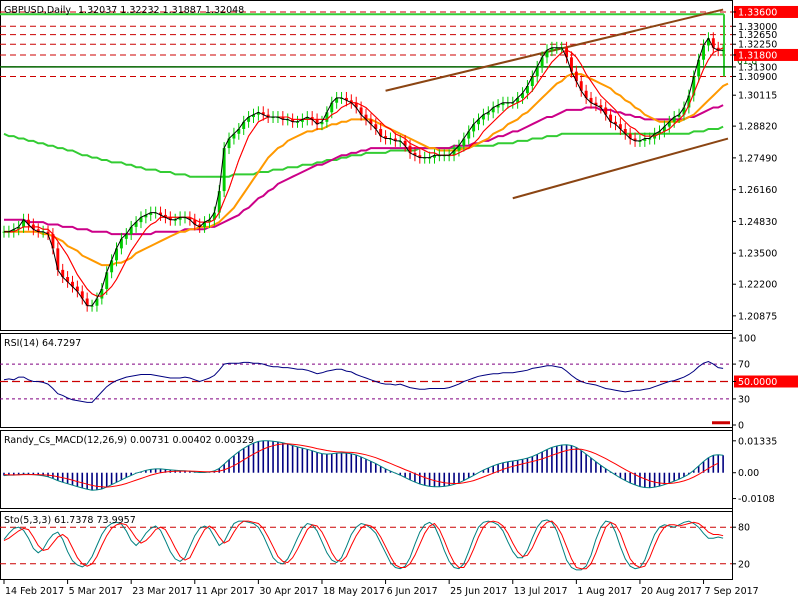 This screenshot has height=603, width=800. What do you see at coordinates (741, 426) in the screenshot?
I see `rsi-ytick-3: 0` at bounding box center [741, 426].